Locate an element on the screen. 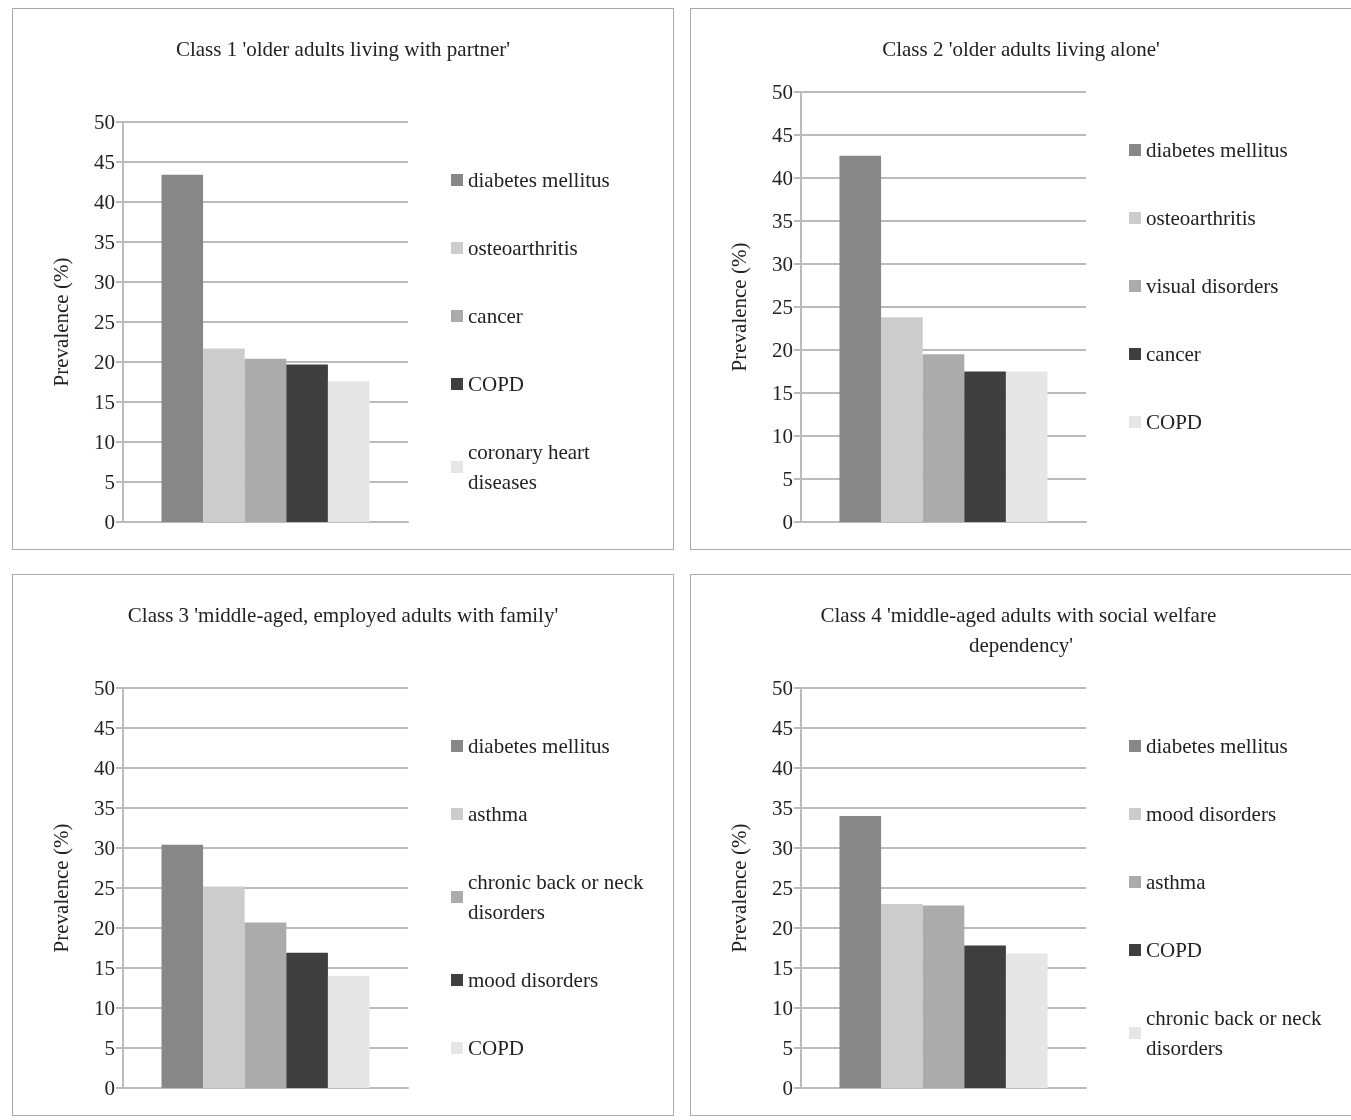  chart-title: Class 2 'older adults living alone' is located at coordinates (1021, 49).